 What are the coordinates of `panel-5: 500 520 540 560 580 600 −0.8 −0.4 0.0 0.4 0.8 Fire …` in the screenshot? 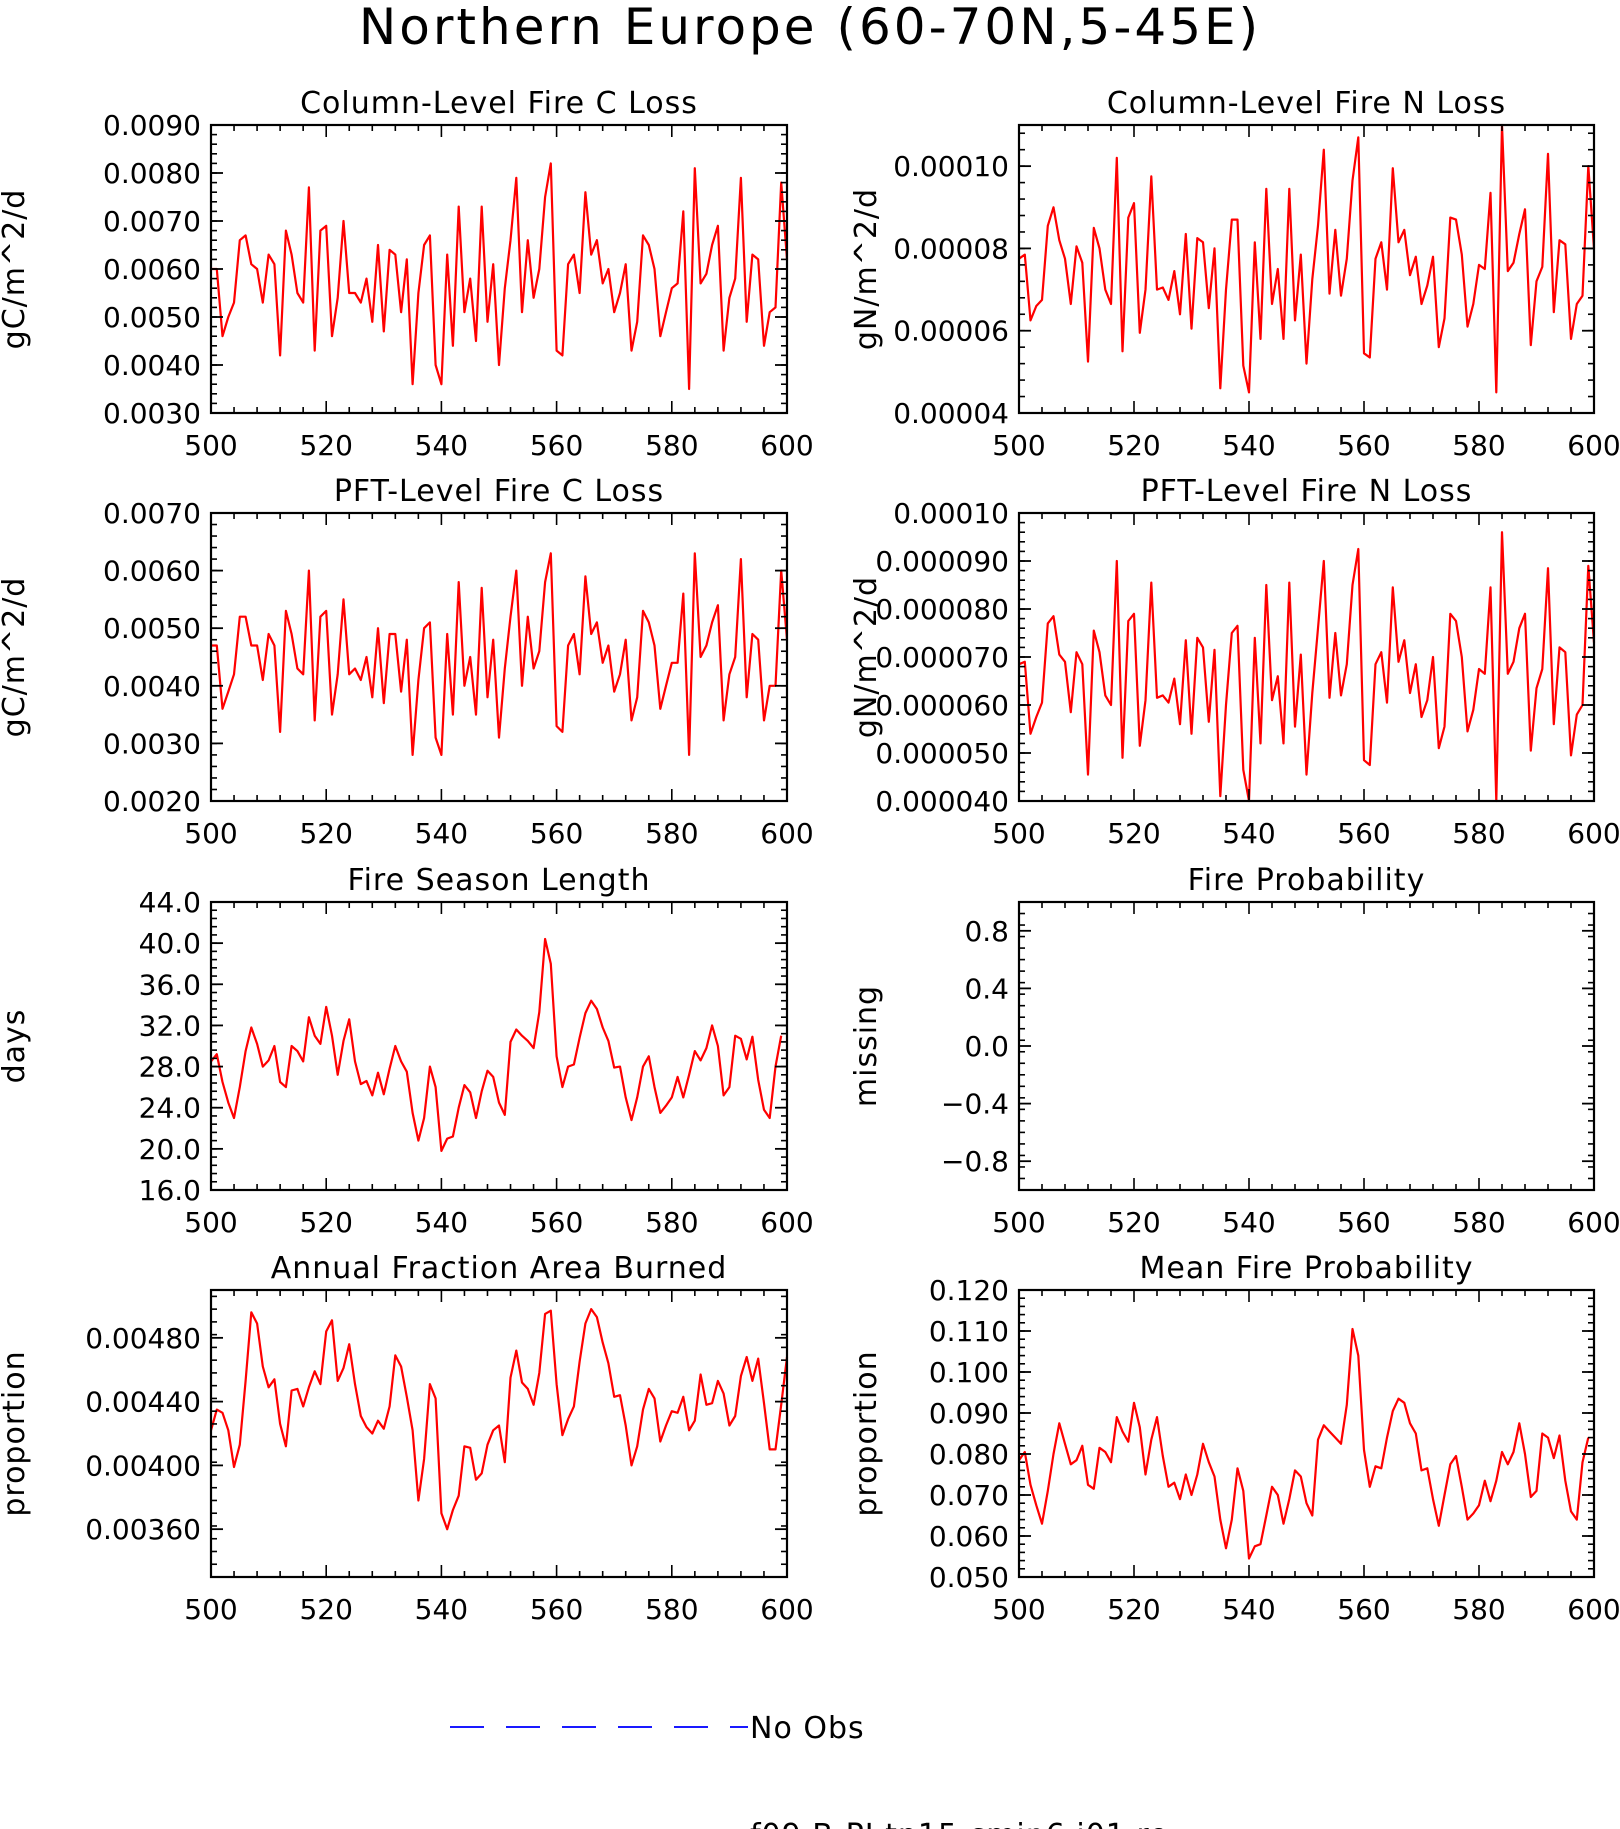 It's located at (1234, 1051).